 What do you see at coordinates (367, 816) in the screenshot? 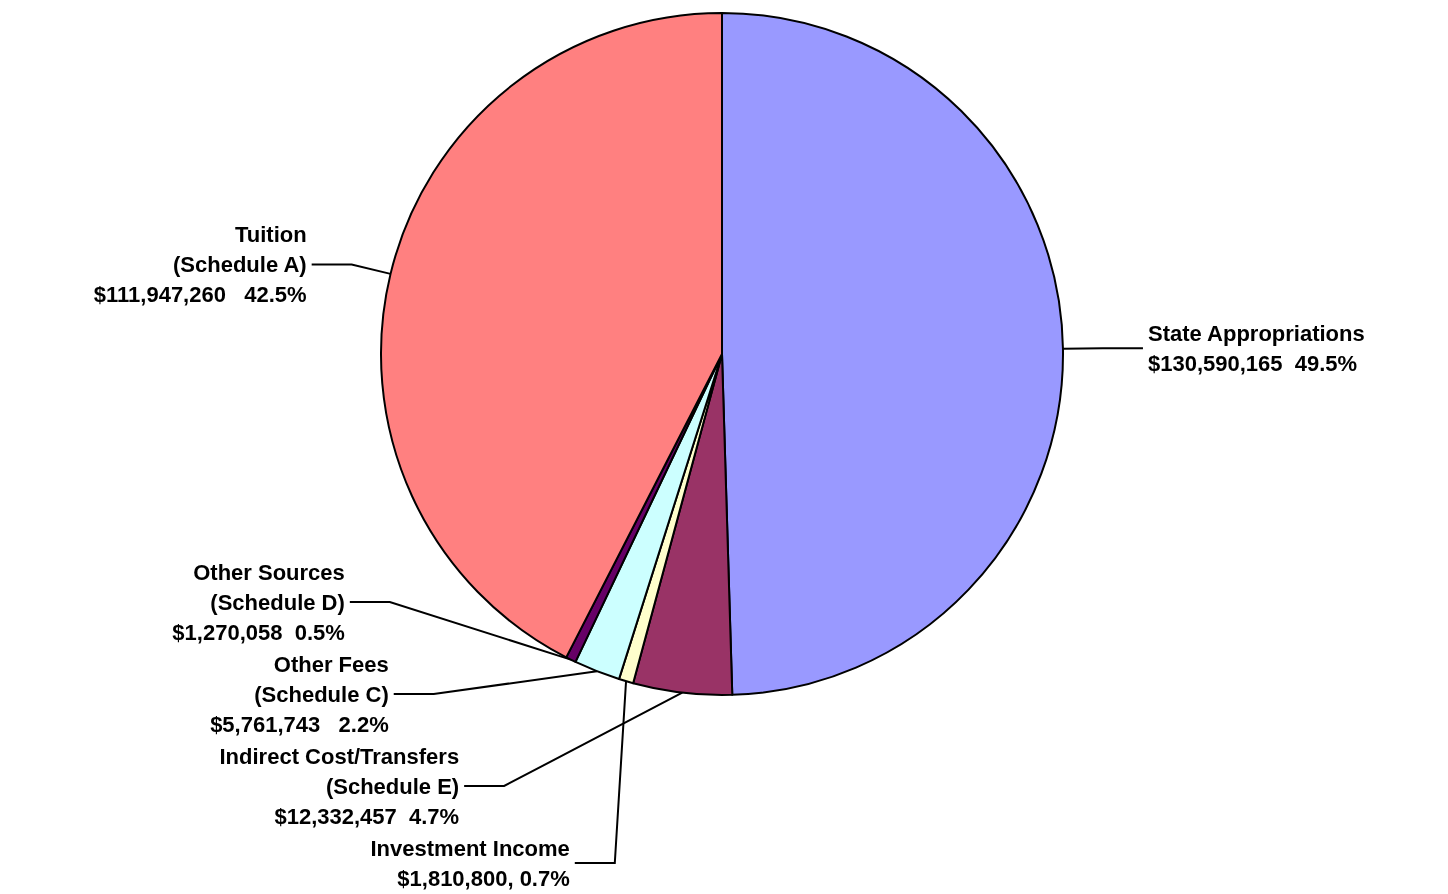
I see `data-label: $12,332,457 4.7%` at bounding box center [367, 816].